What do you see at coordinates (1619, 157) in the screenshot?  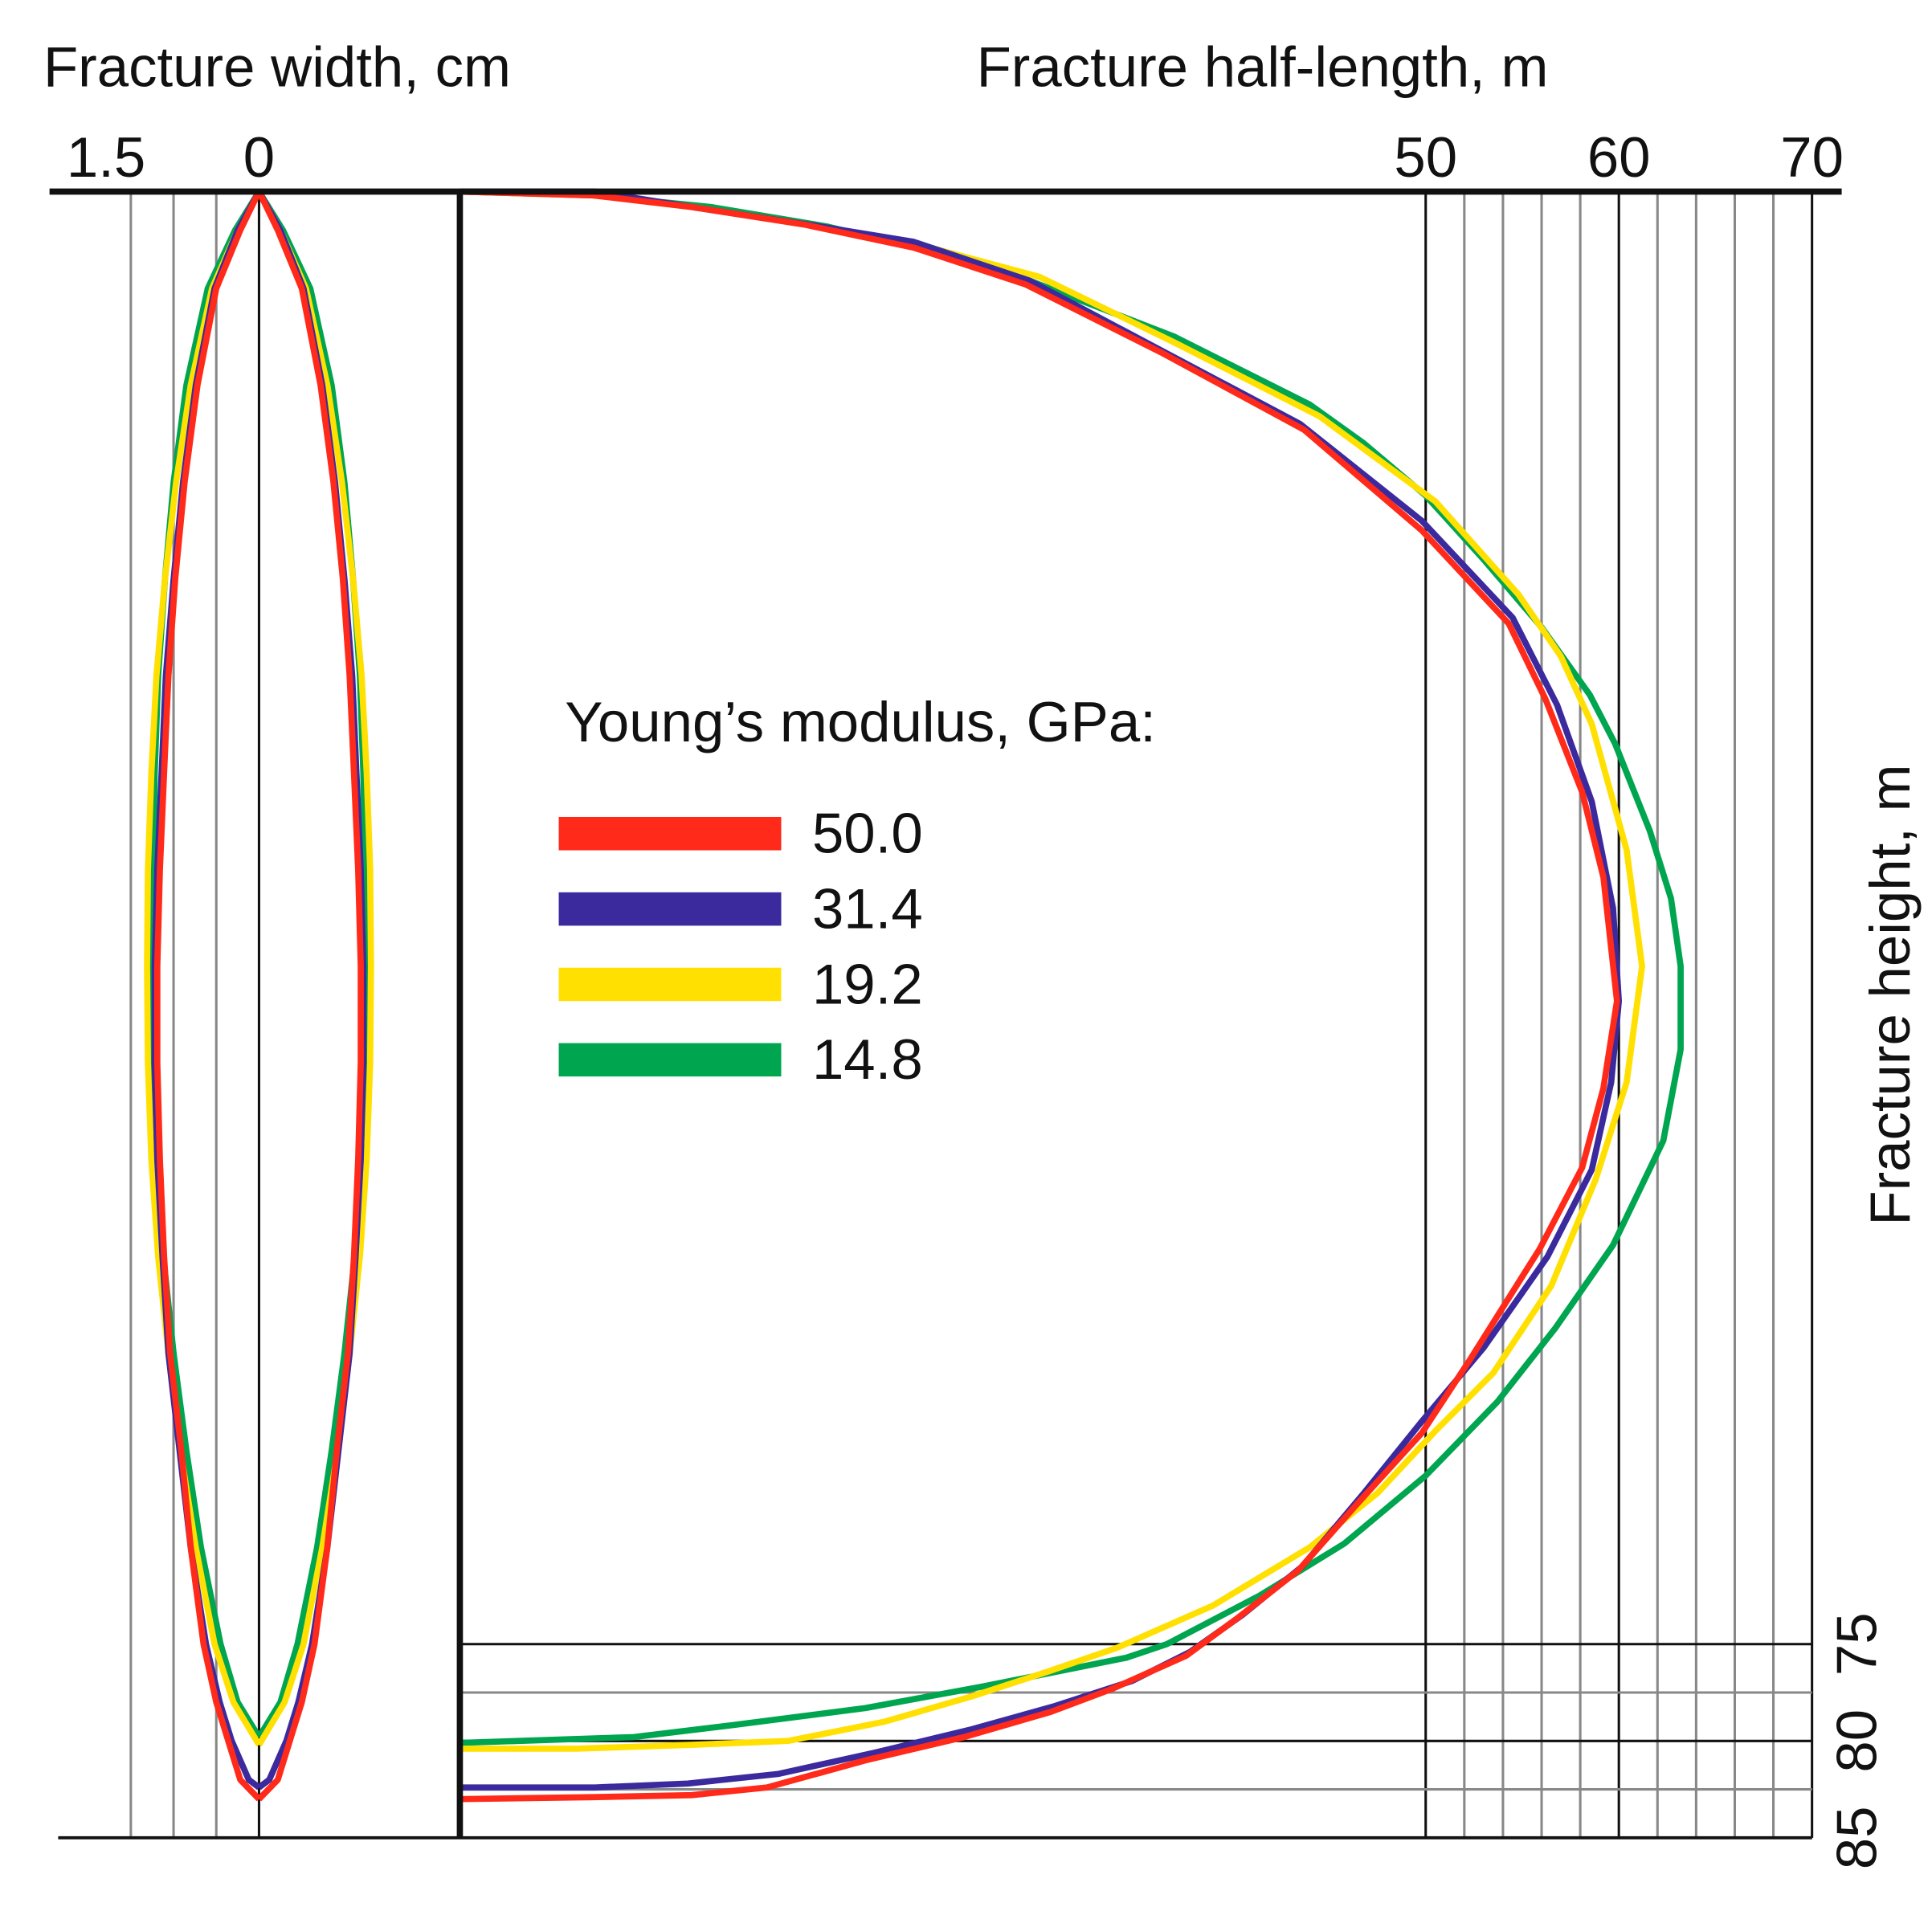 I see `x-tick-label: 60` at bounding box center [1619, 157].